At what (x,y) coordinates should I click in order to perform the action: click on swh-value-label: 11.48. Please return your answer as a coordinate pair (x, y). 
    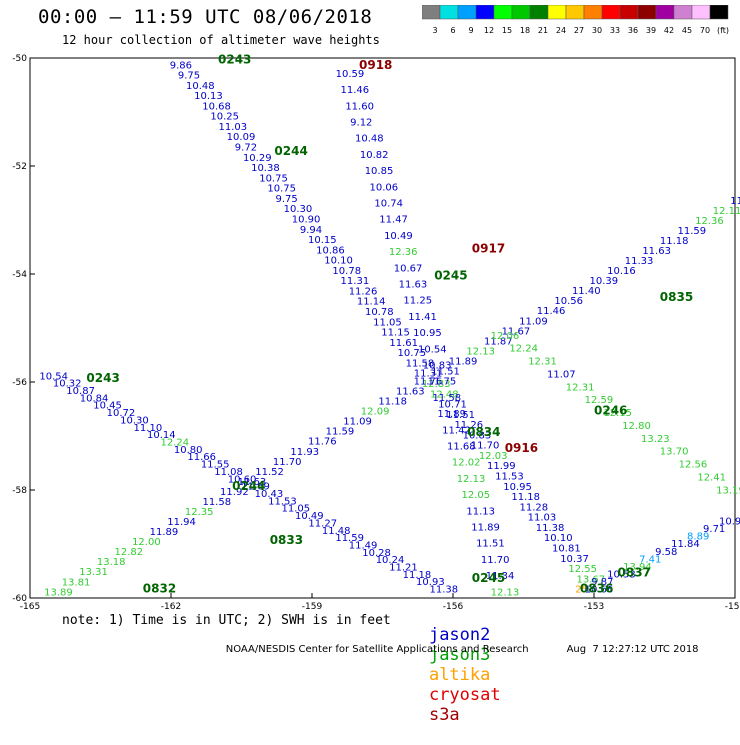
    Looking at the image, I should click on (336, 531).